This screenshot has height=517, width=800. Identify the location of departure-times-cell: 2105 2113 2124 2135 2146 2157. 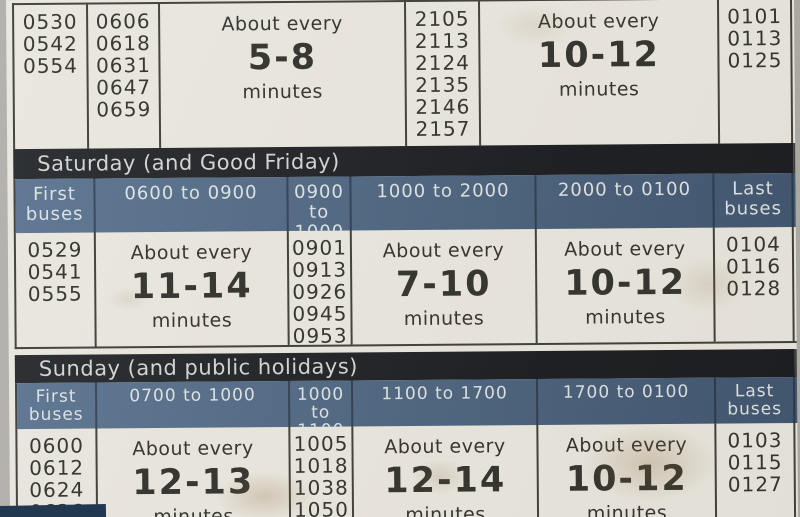
(443, 74).